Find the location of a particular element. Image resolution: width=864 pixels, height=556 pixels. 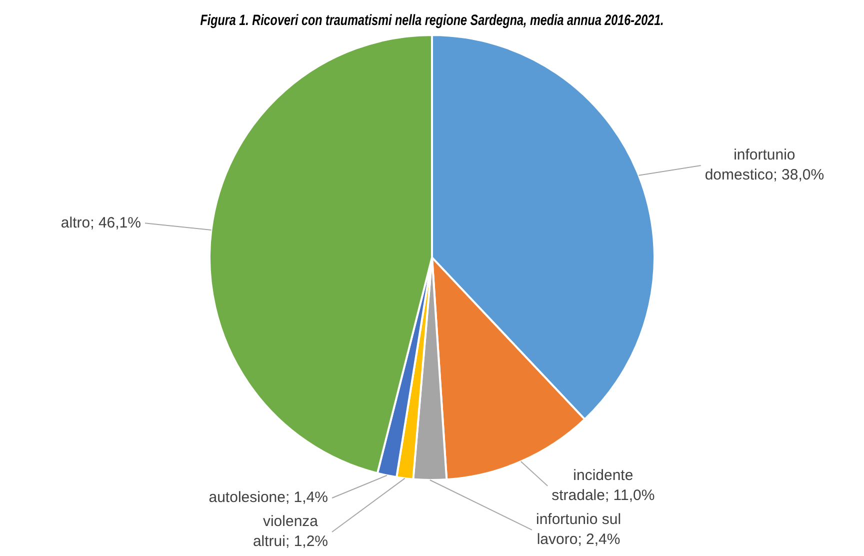

slice-label: infortunio sul lavoro; 2,4% is located at coordinates (579, 529).